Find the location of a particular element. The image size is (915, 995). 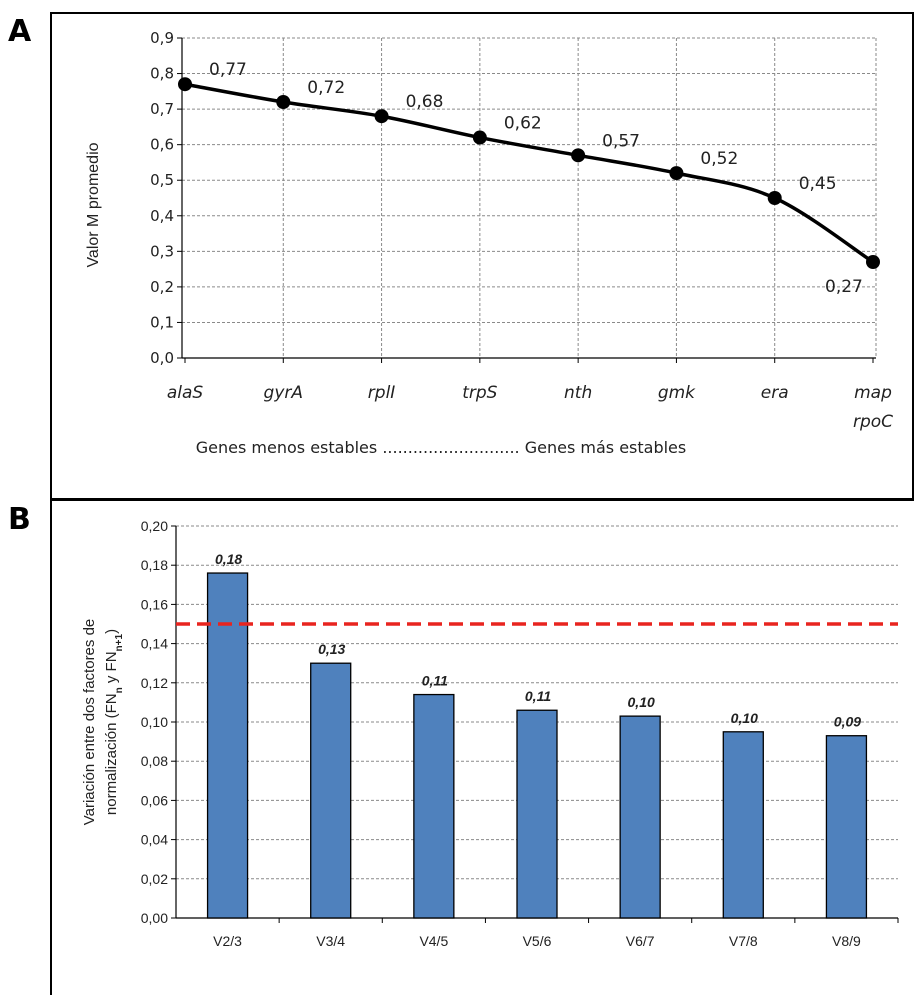

panel-b-y-tick-label: 0,04 is located at coordinates (154, 840).